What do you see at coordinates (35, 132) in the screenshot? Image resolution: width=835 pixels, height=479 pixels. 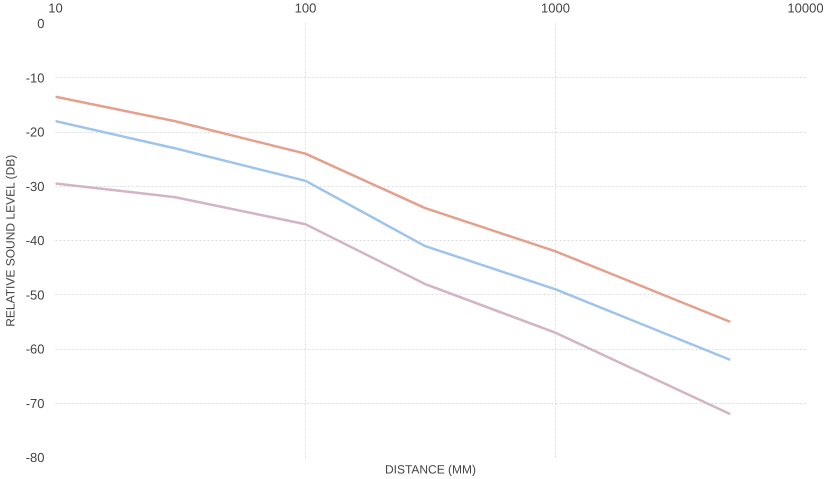 I see `y-tick-label: -20` at bounding box center [35, 132].